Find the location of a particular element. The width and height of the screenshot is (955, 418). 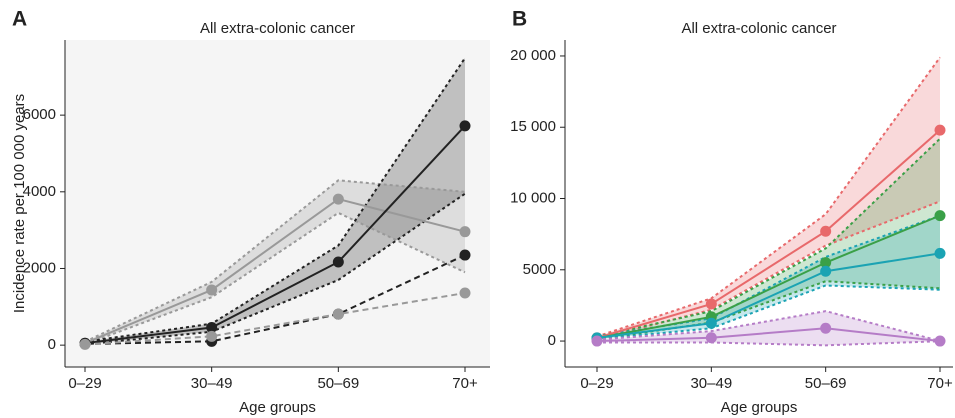

y-tick-label: 15 000 is located at coordinates (533, 126).